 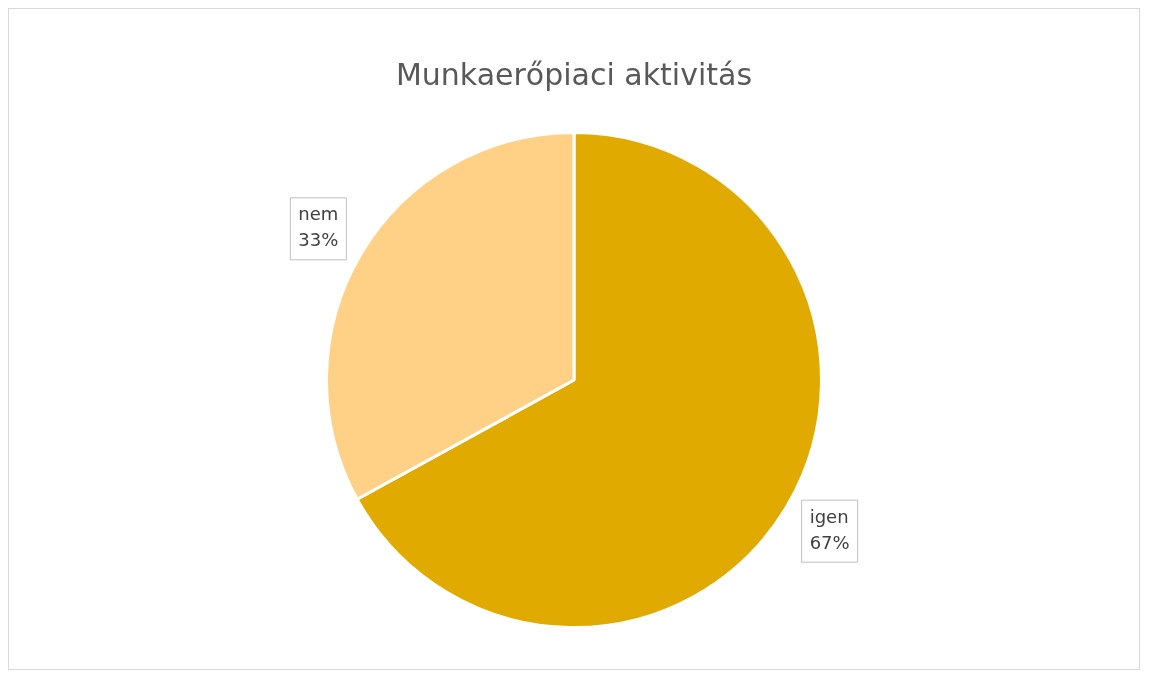 I want to click on data-label: 33%, so click(x=318, y=240).